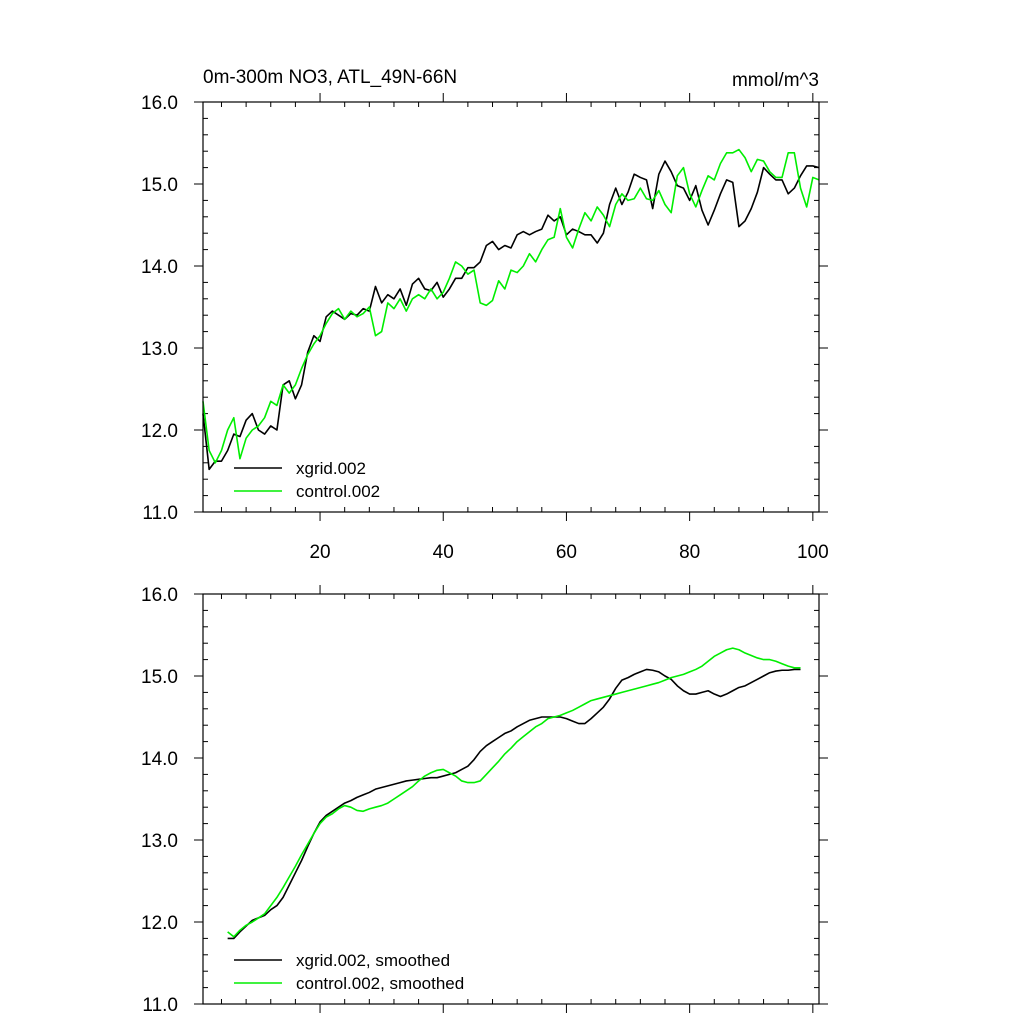 This screenshot has height=1024, width=1024. Describe the element at coordinates (331, 468) in the screenshot. I see `legend-label-xgrid: xgrid.002` at that location.